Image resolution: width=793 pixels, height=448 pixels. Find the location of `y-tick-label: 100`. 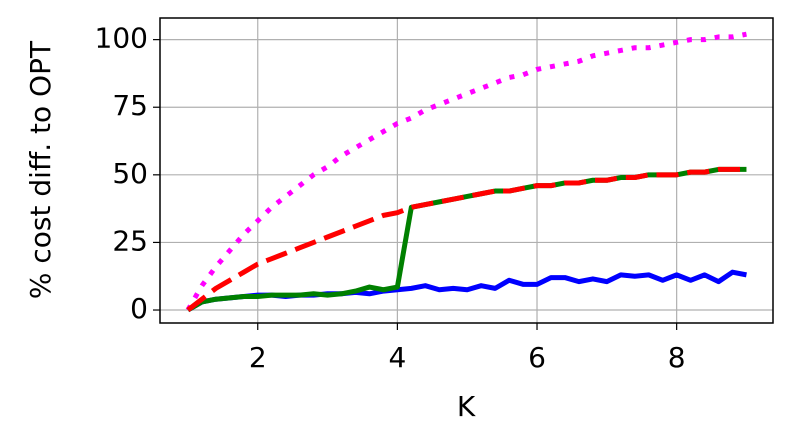

y-tick-label: 100 is located at coordinates (121, 38).